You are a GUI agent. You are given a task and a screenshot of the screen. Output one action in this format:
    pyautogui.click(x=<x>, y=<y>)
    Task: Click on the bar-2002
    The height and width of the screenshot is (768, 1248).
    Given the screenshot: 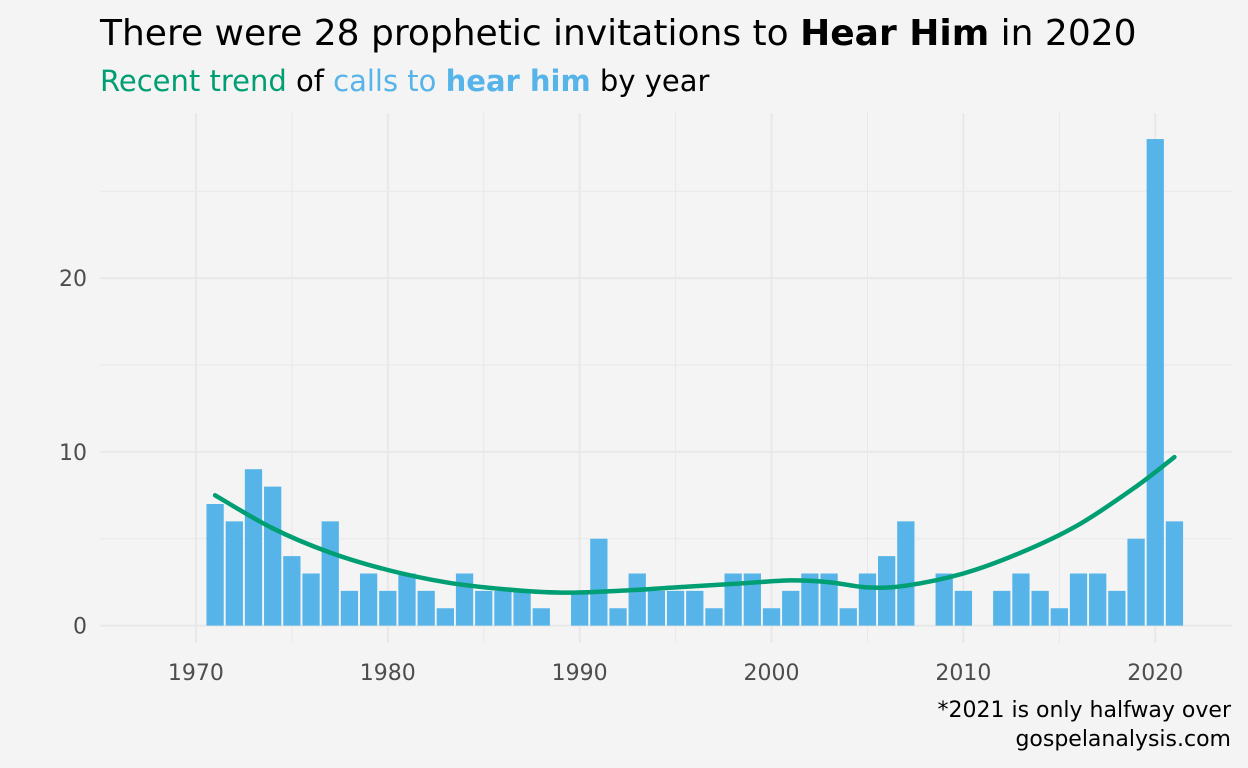 What is the action you would take?
    pyautogui.click(x=810, y=599)
    